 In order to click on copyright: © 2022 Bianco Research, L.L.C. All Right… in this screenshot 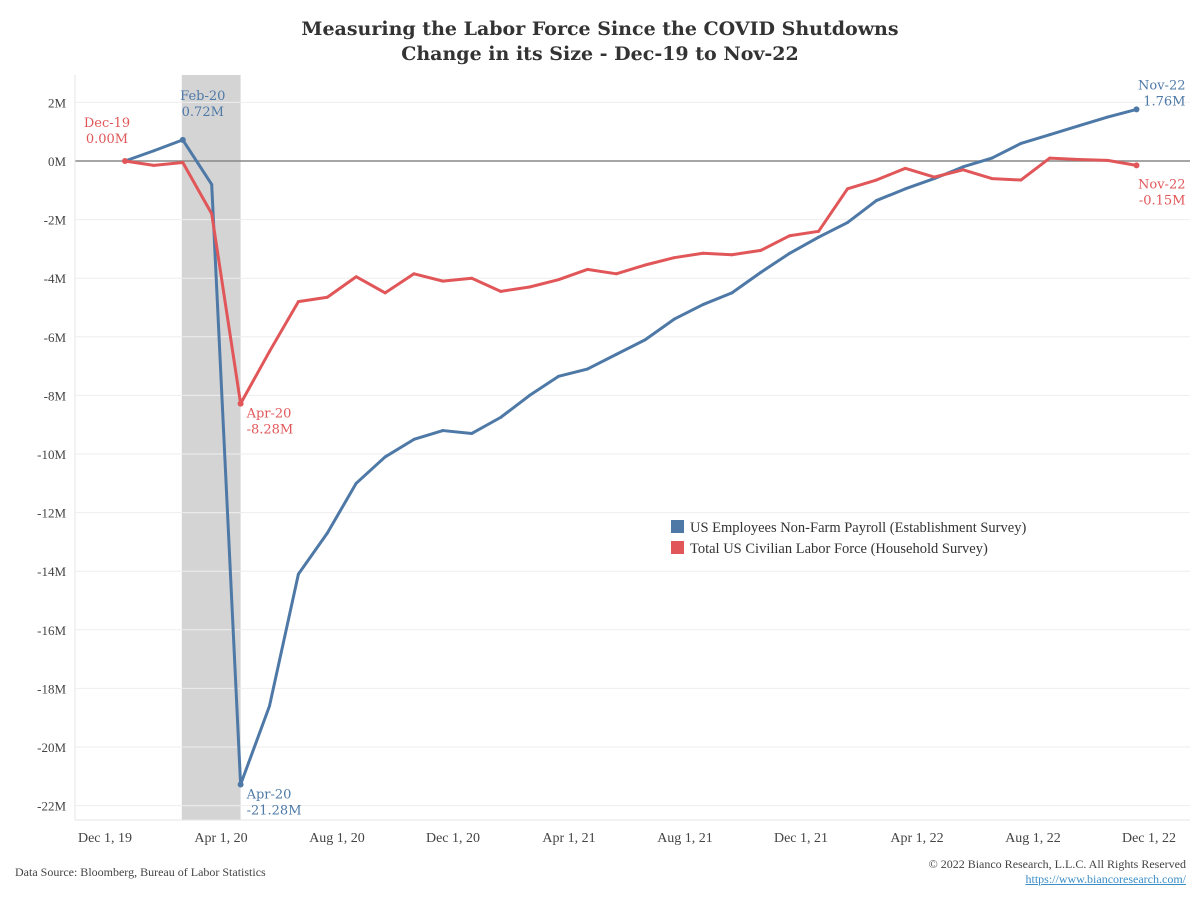, I will do `click(1057, 864)`.